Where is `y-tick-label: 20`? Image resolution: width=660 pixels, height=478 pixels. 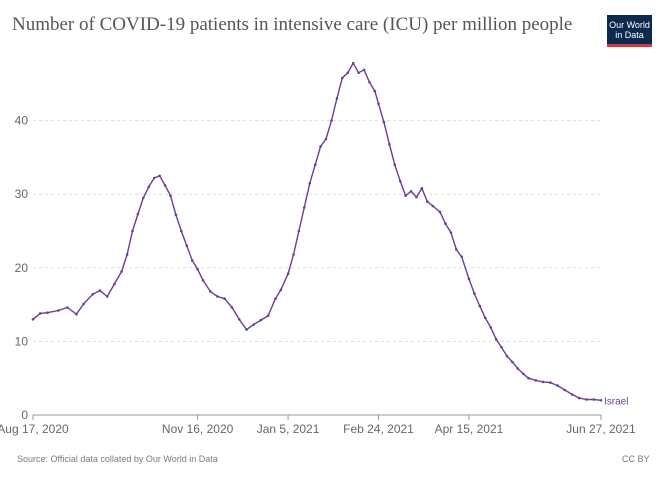
y-tick-label: 20 is located at coordinates (22, 268).